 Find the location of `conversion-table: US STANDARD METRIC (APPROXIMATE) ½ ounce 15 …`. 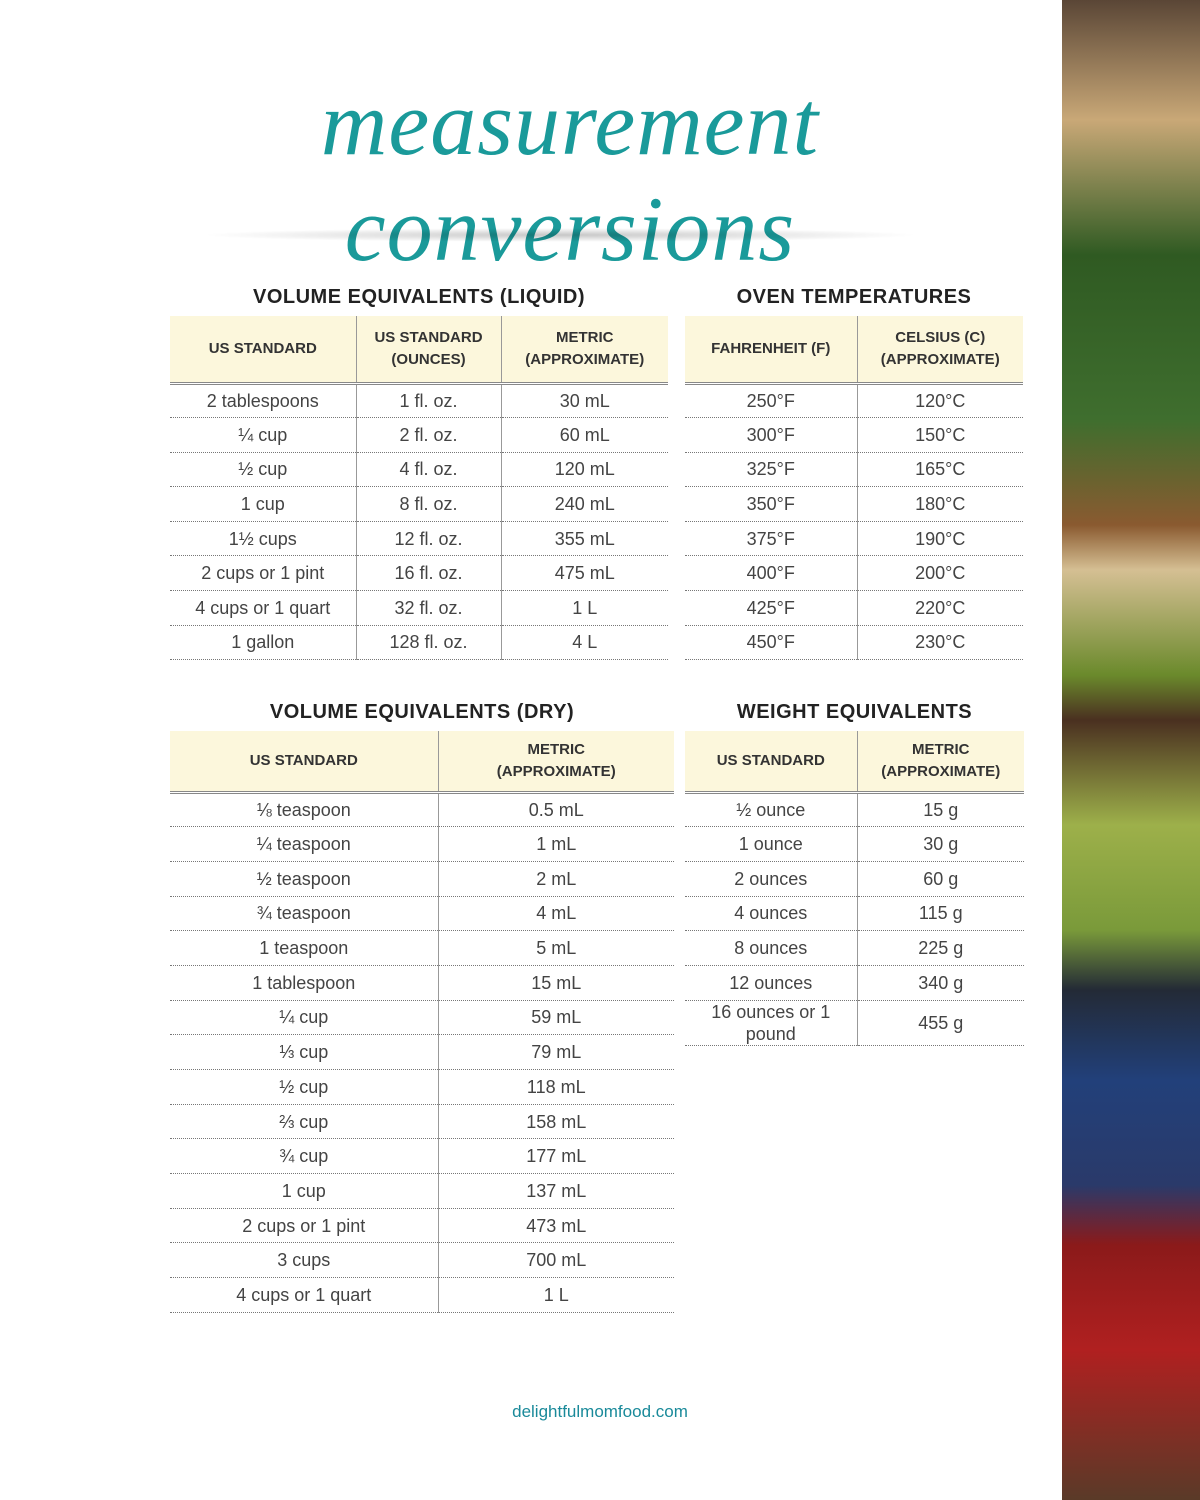

conversion-table: US STANDARD METRIC (APPROXIMATE) ½ ounce 15 … is located at coordinates (854, 888).